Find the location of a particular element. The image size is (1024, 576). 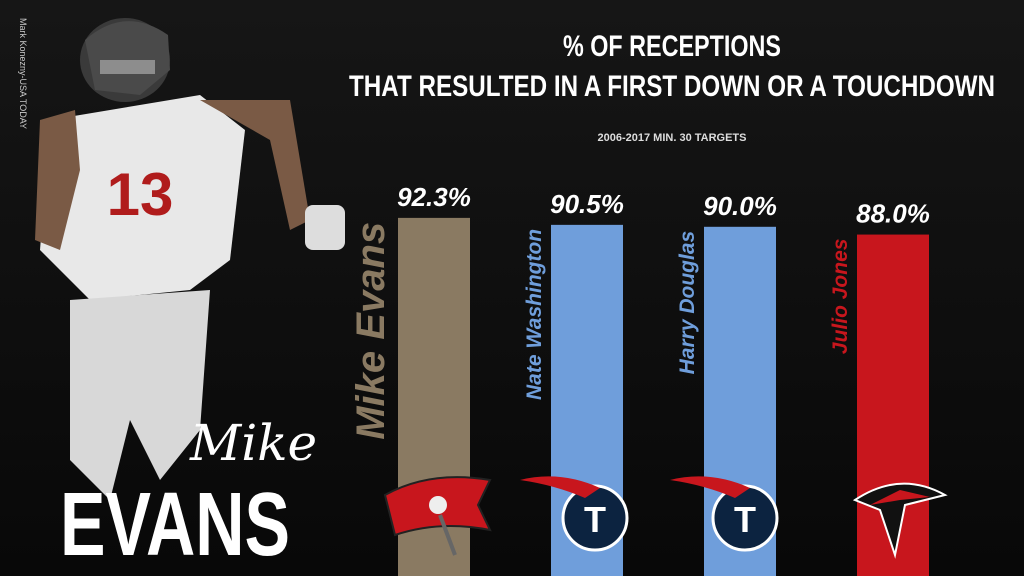

chart-title: % OF RECEPTIONS is located at coordinates (672, 46).